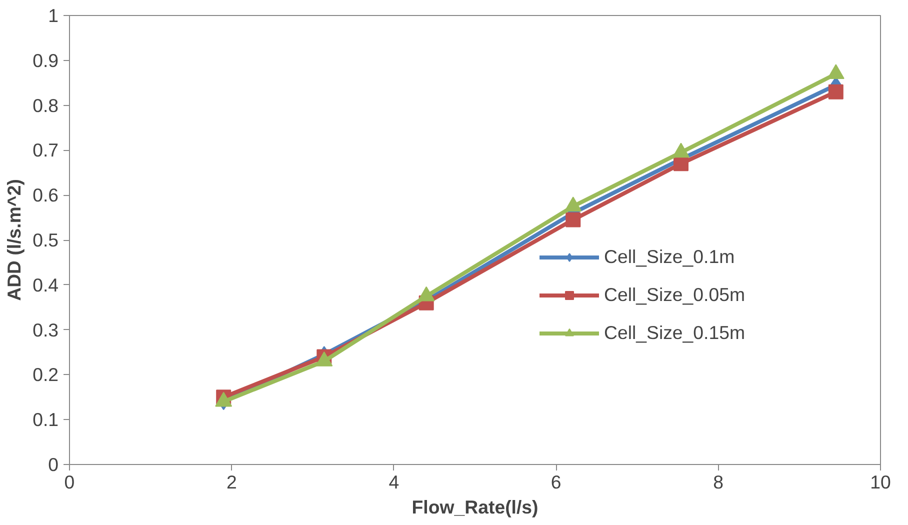 The height and width of the screenshot is (525, 908). What do you see at coordinates (394, 482) in the screenshot?
I see `x-tick-label: 4` at bounding box center [394, 482].